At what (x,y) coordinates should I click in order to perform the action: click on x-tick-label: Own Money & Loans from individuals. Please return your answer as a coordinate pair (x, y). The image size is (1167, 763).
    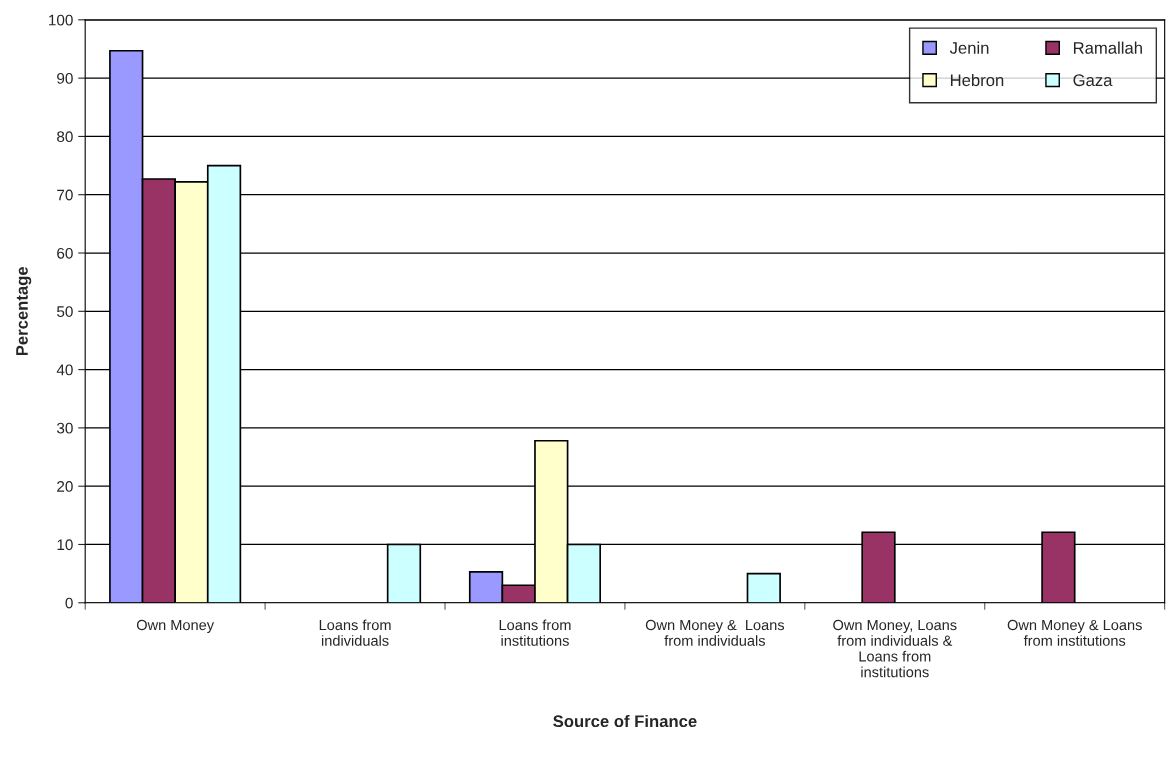
    Looking at the image, I should click on (715, 632).